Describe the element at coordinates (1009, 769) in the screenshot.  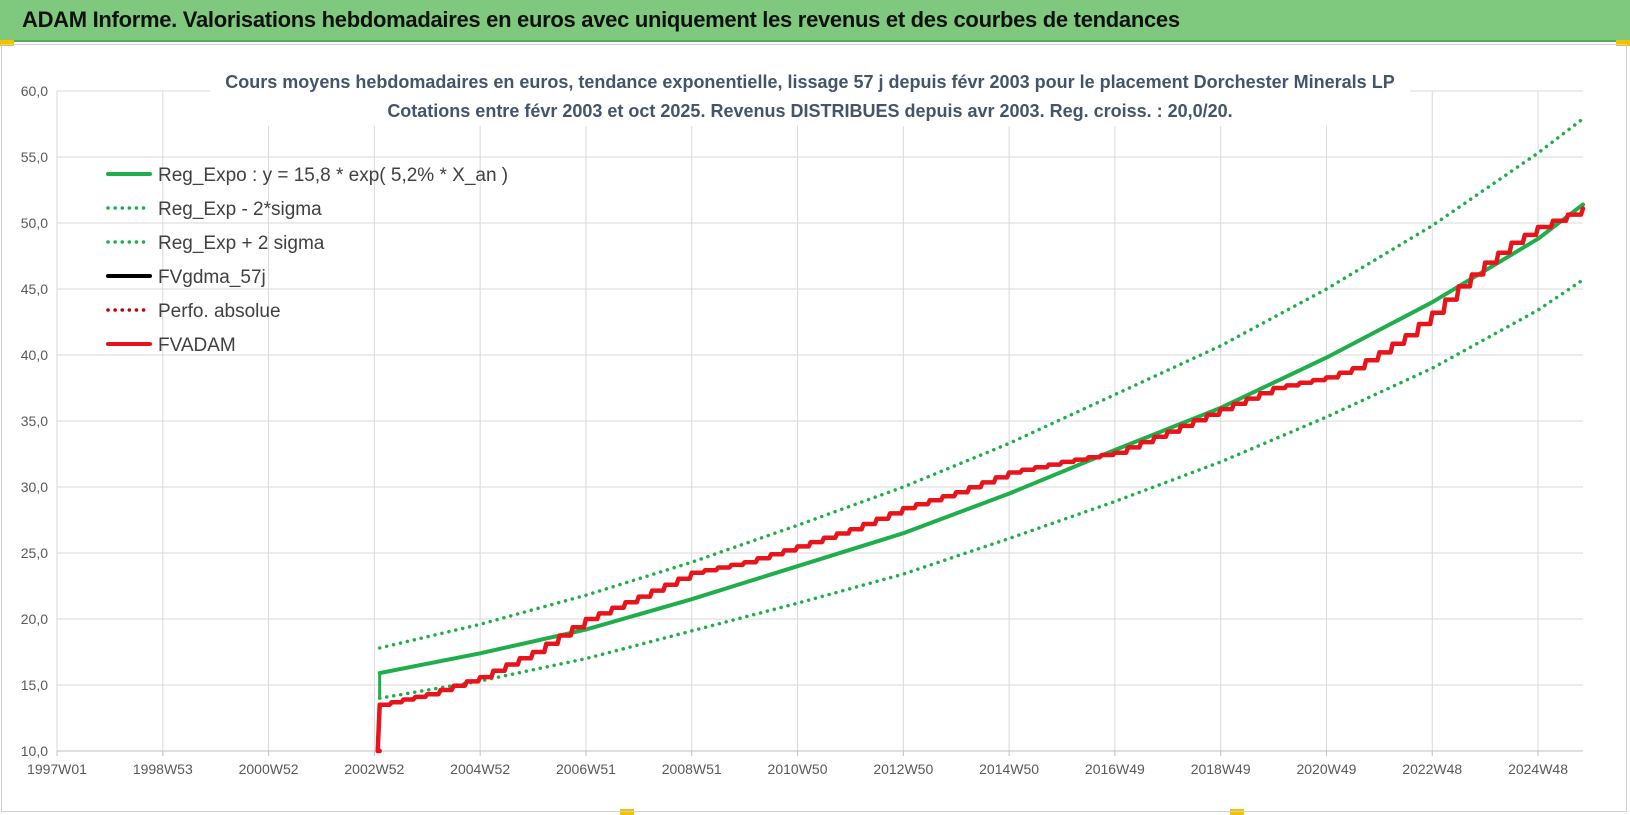
I see `x-tick-label: 2014W50` at that location.